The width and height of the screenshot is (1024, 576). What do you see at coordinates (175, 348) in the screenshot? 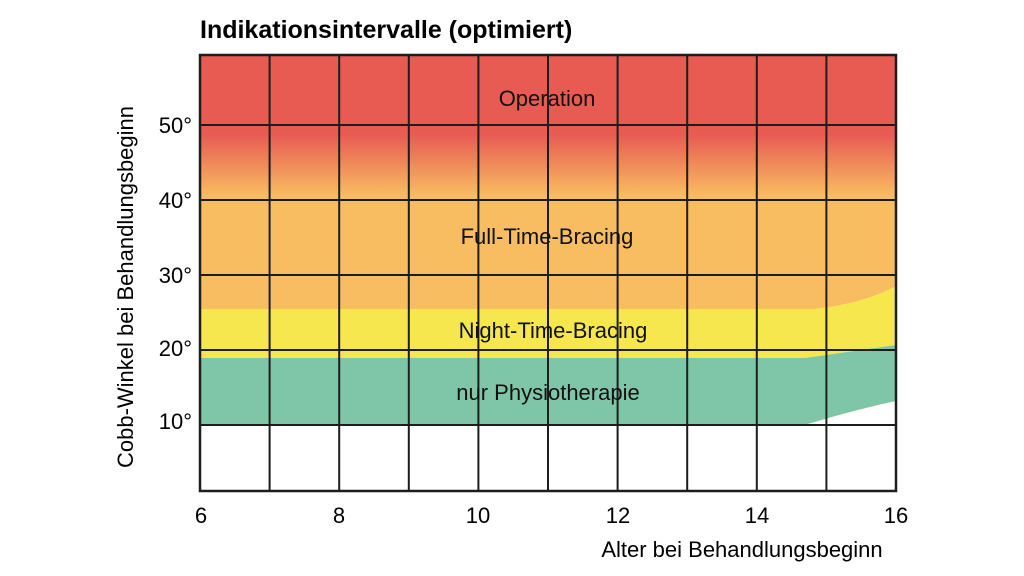
I see `y-tick-20: 20°` at bounding box center [175, 348].